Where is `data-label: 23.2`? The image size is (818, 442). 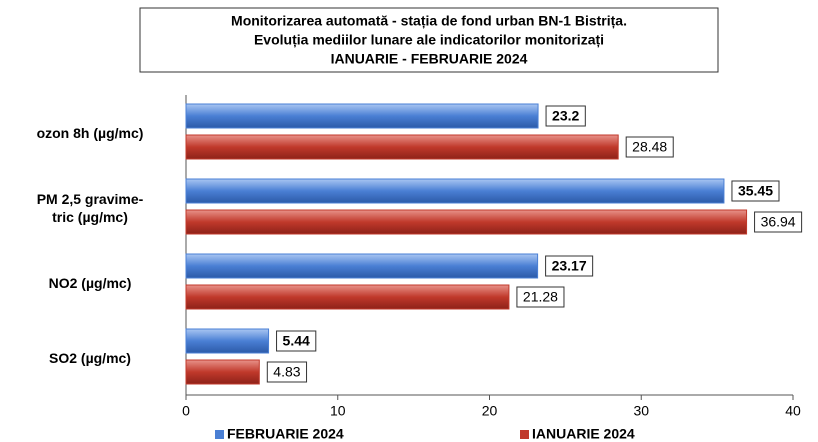 data-label: 23.2 is located at coordinates (565, 116).